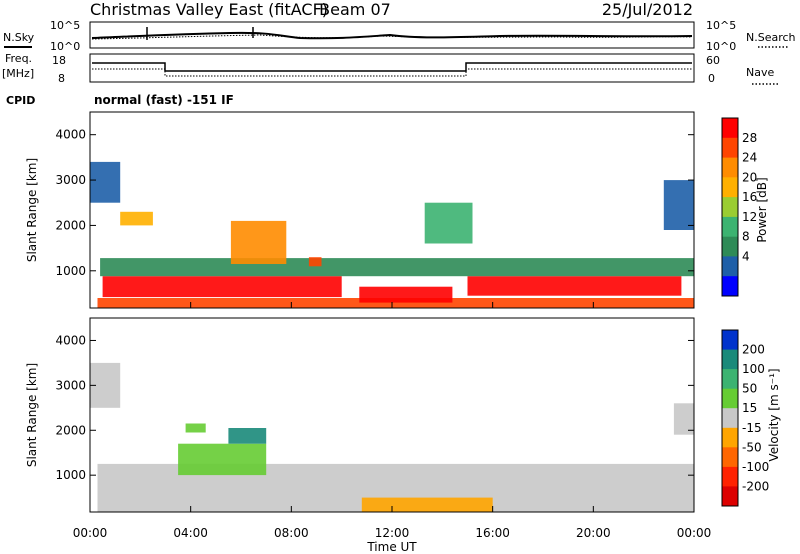  Describe the element at coordinates (70, 475) in the screenshot. I see `velocity-ytick-label-0: 1000` at that location.